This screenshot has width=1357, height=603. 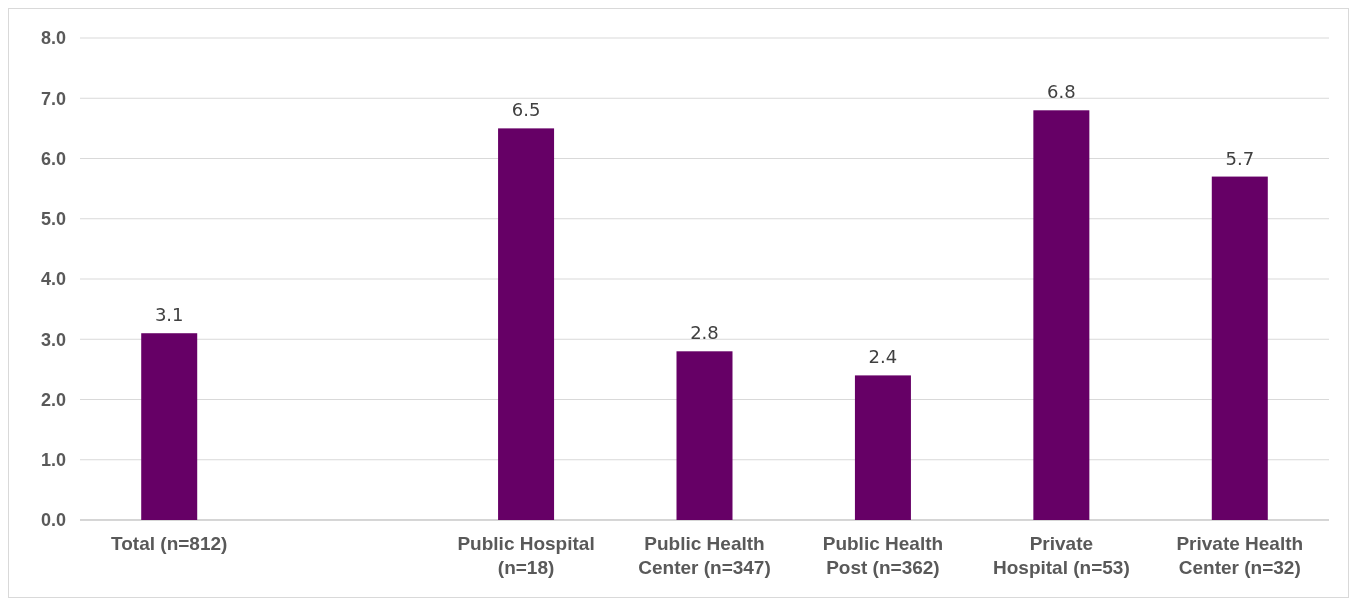 I want to click on y-tick-label: 7.0, so click(x=53, y=98).